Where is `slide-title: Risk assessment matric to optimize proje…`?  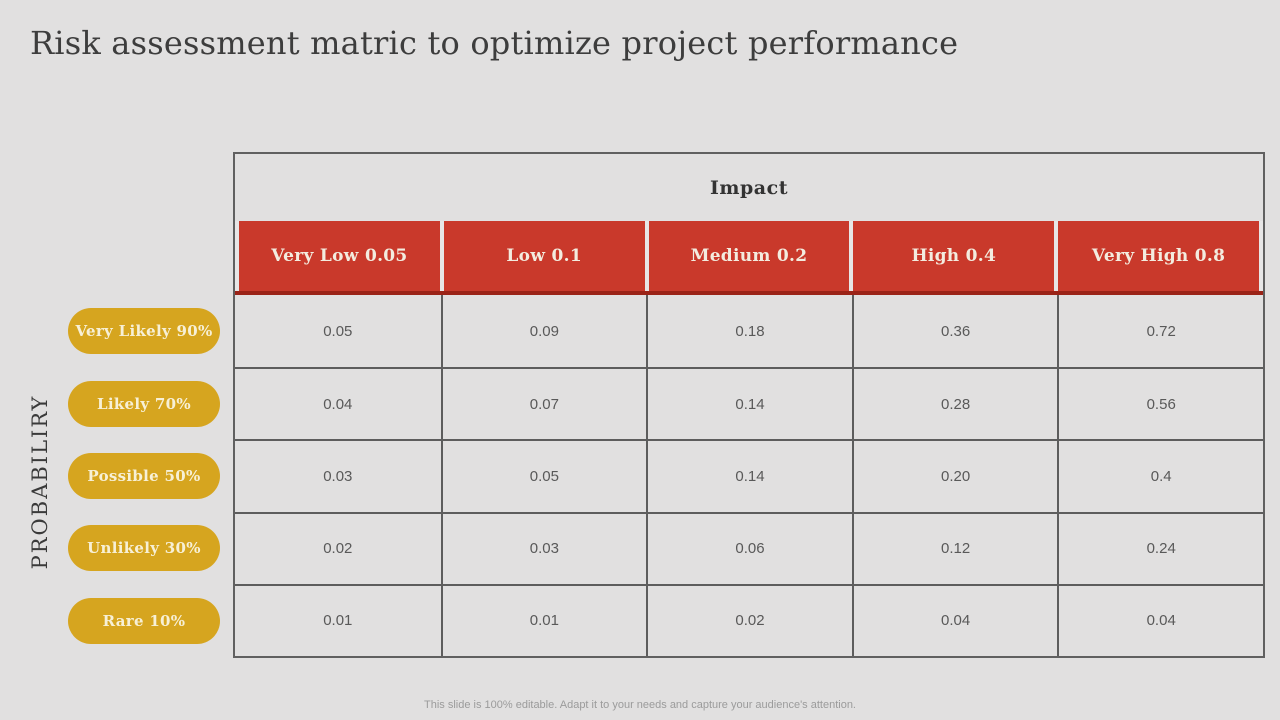
slide-title: Risk assessment matric to optimize proje… is located at coordinates (494, 43).